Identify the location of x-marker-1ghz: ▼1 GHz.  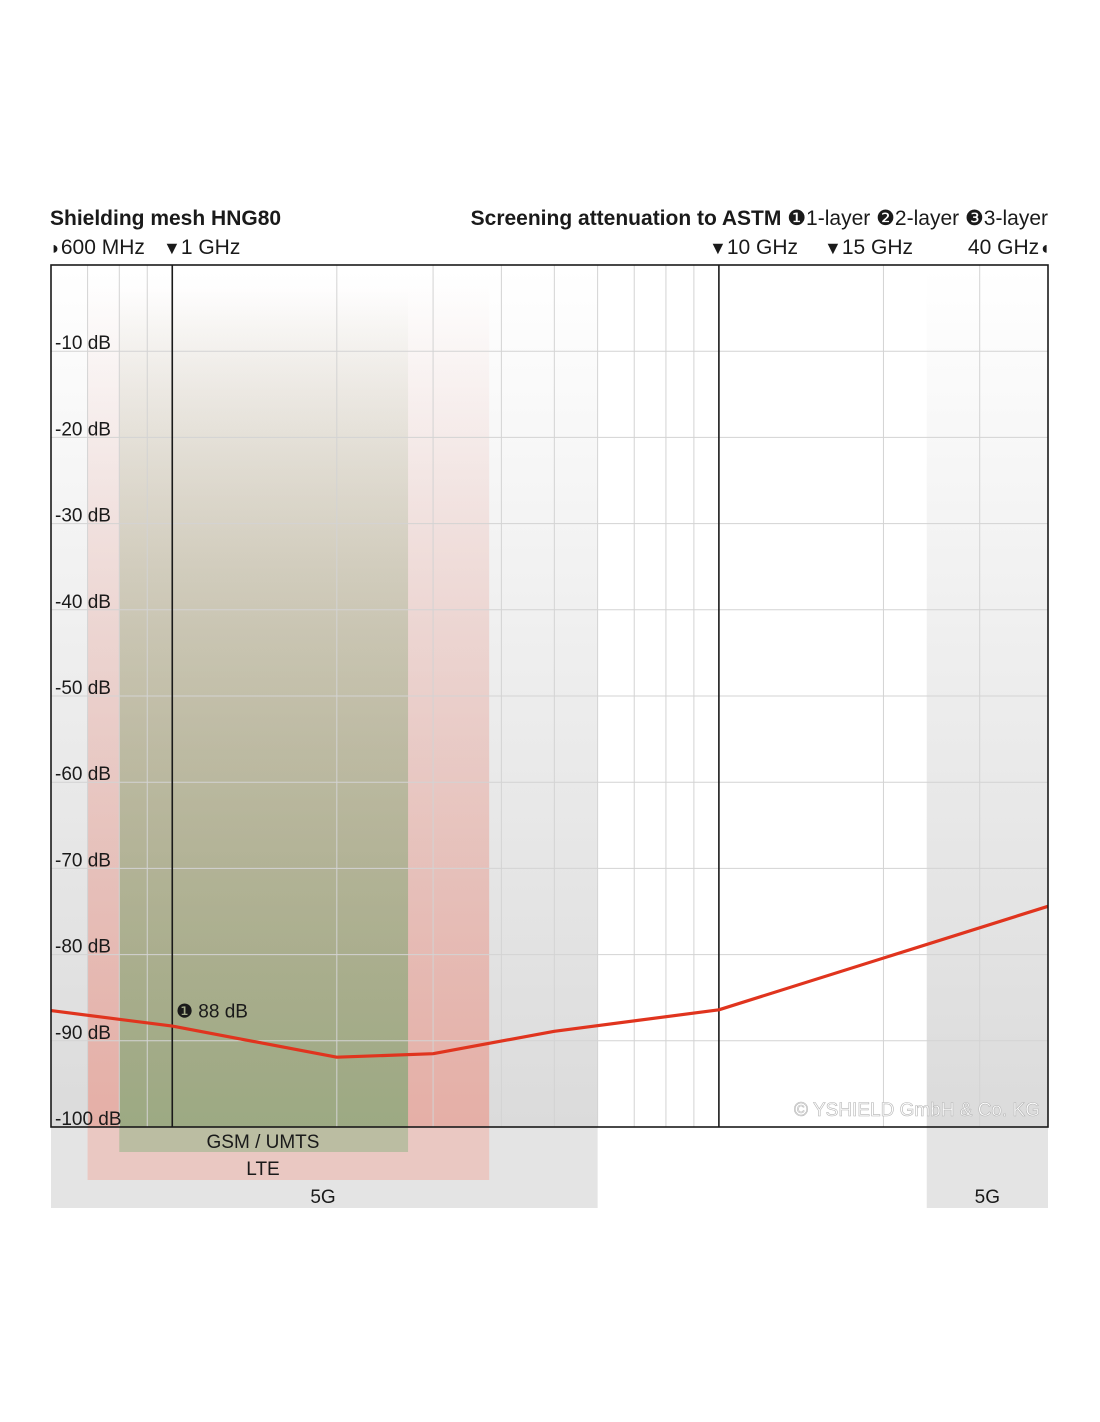
(202, 247).